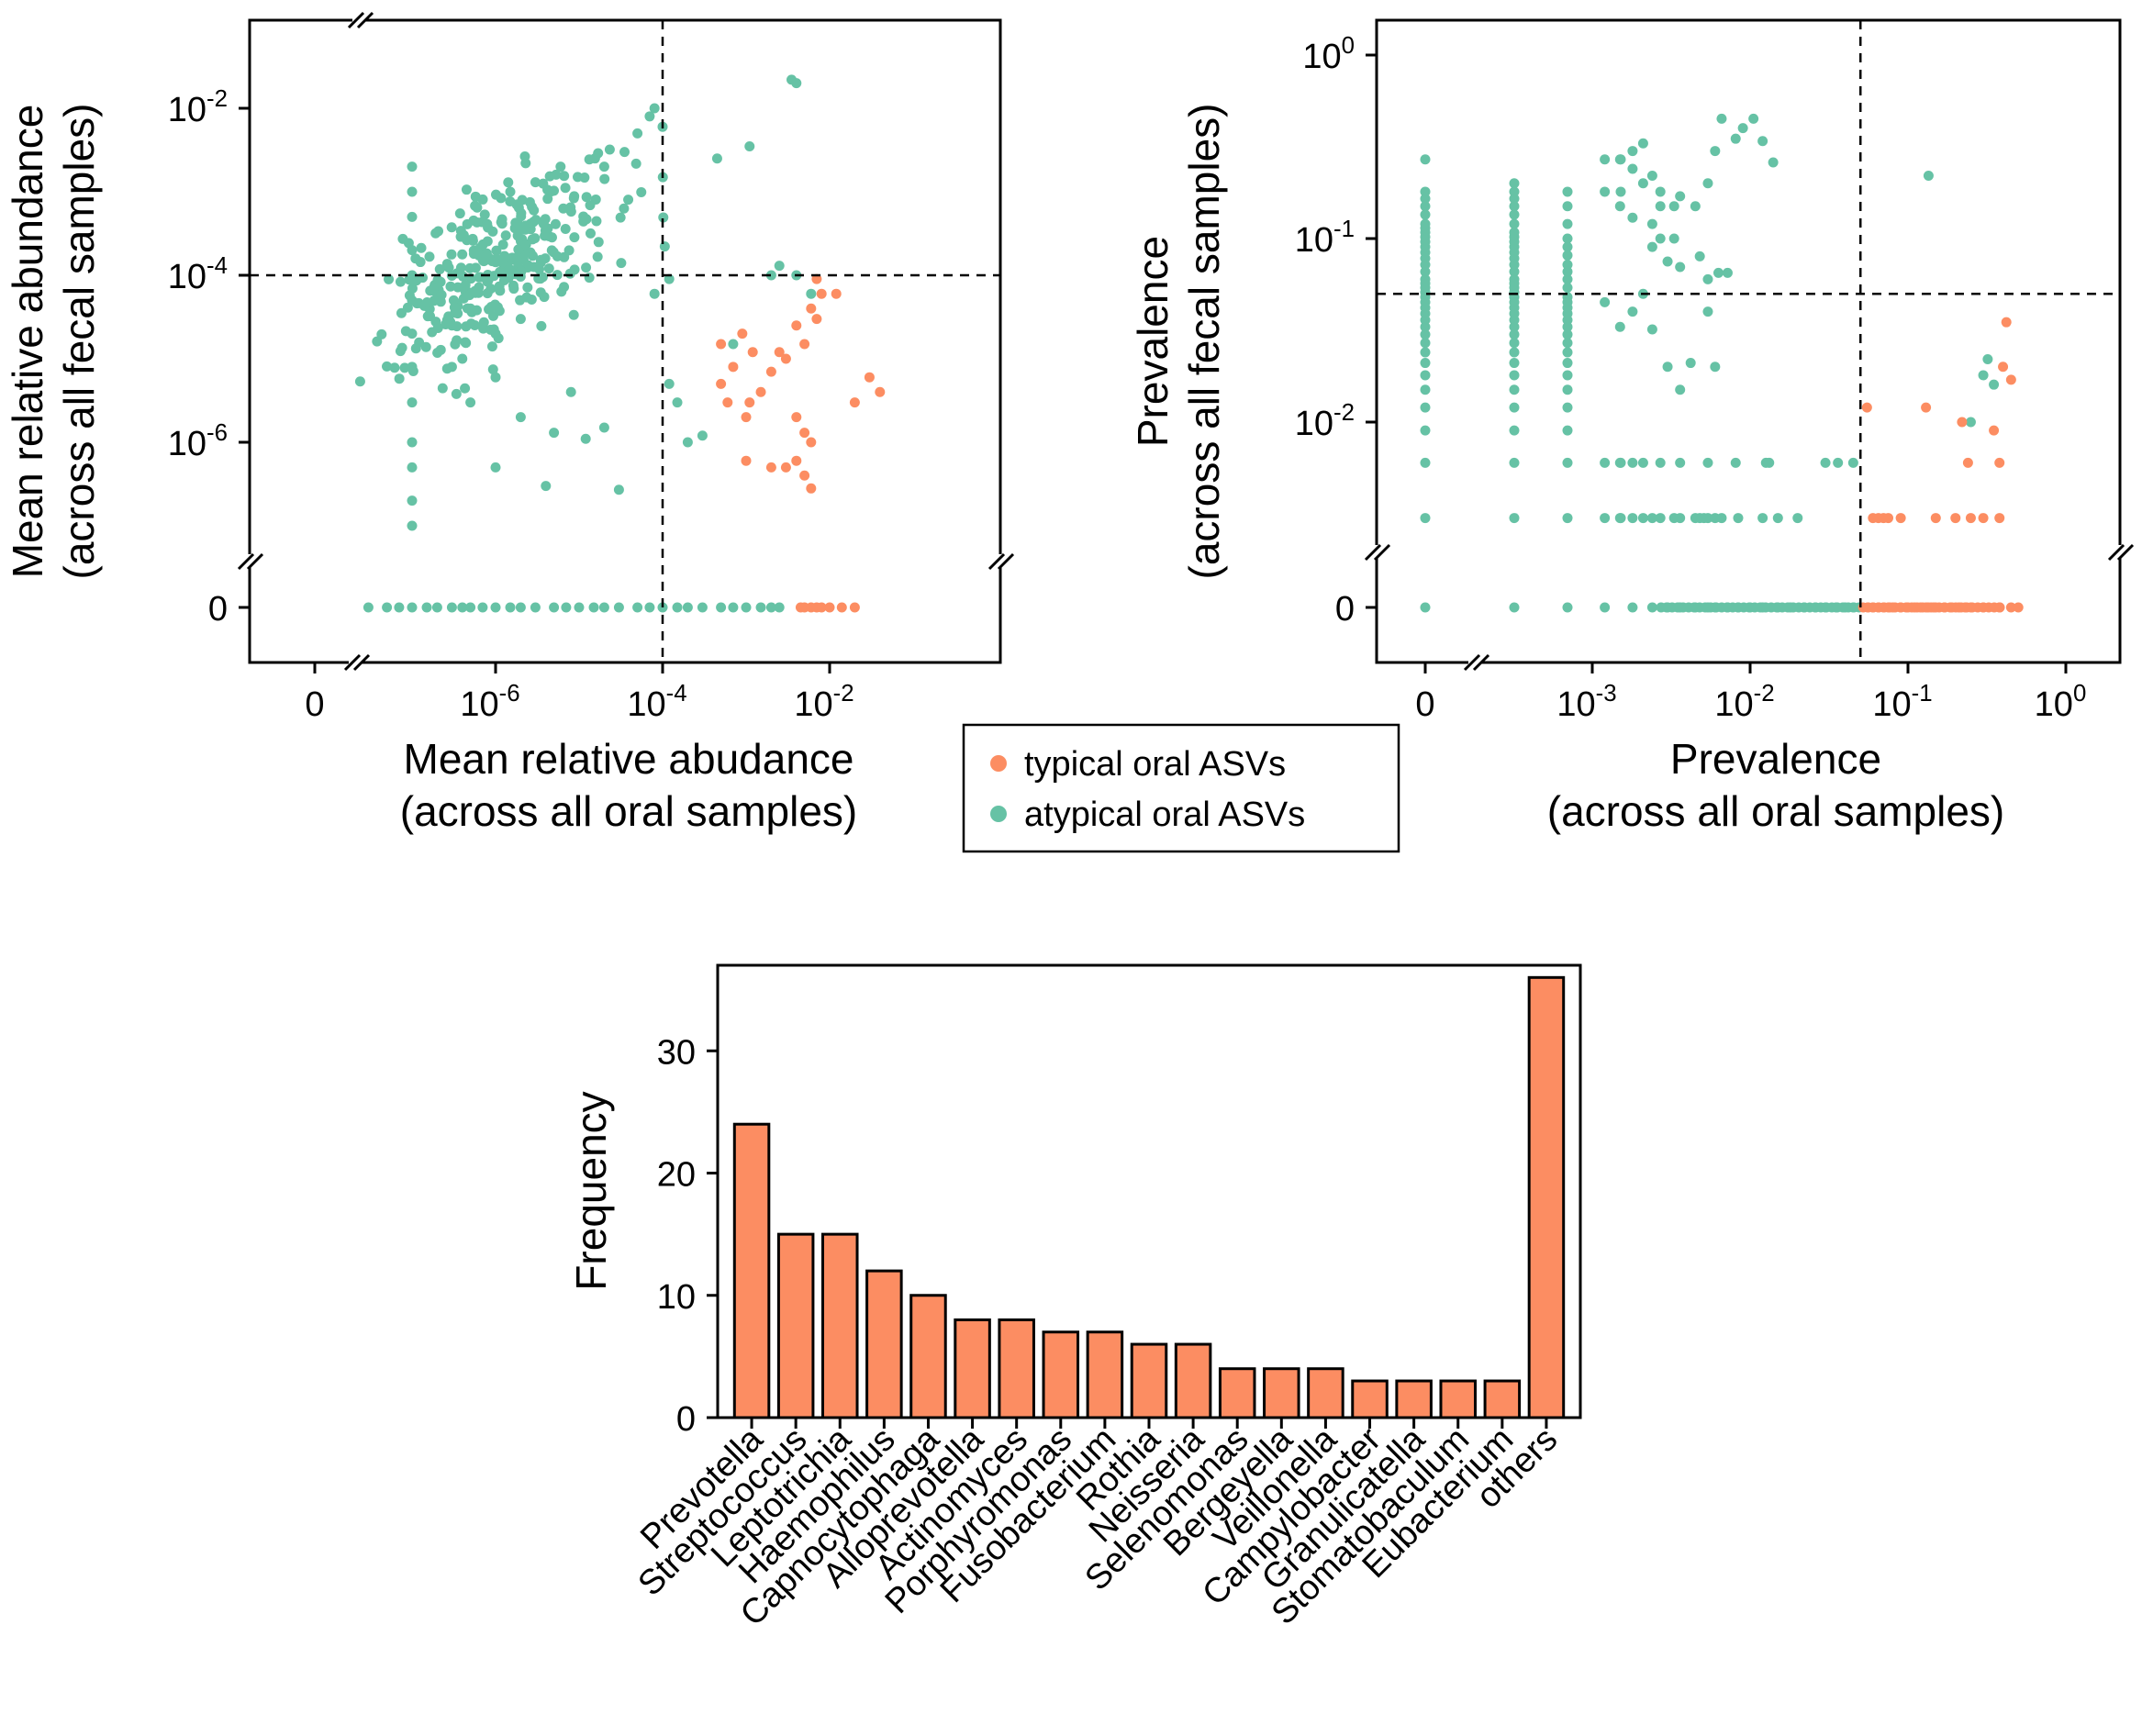  Describe the element at coordinates (1376, 551) in the screenshot. I see `y-break-gap` at that location.